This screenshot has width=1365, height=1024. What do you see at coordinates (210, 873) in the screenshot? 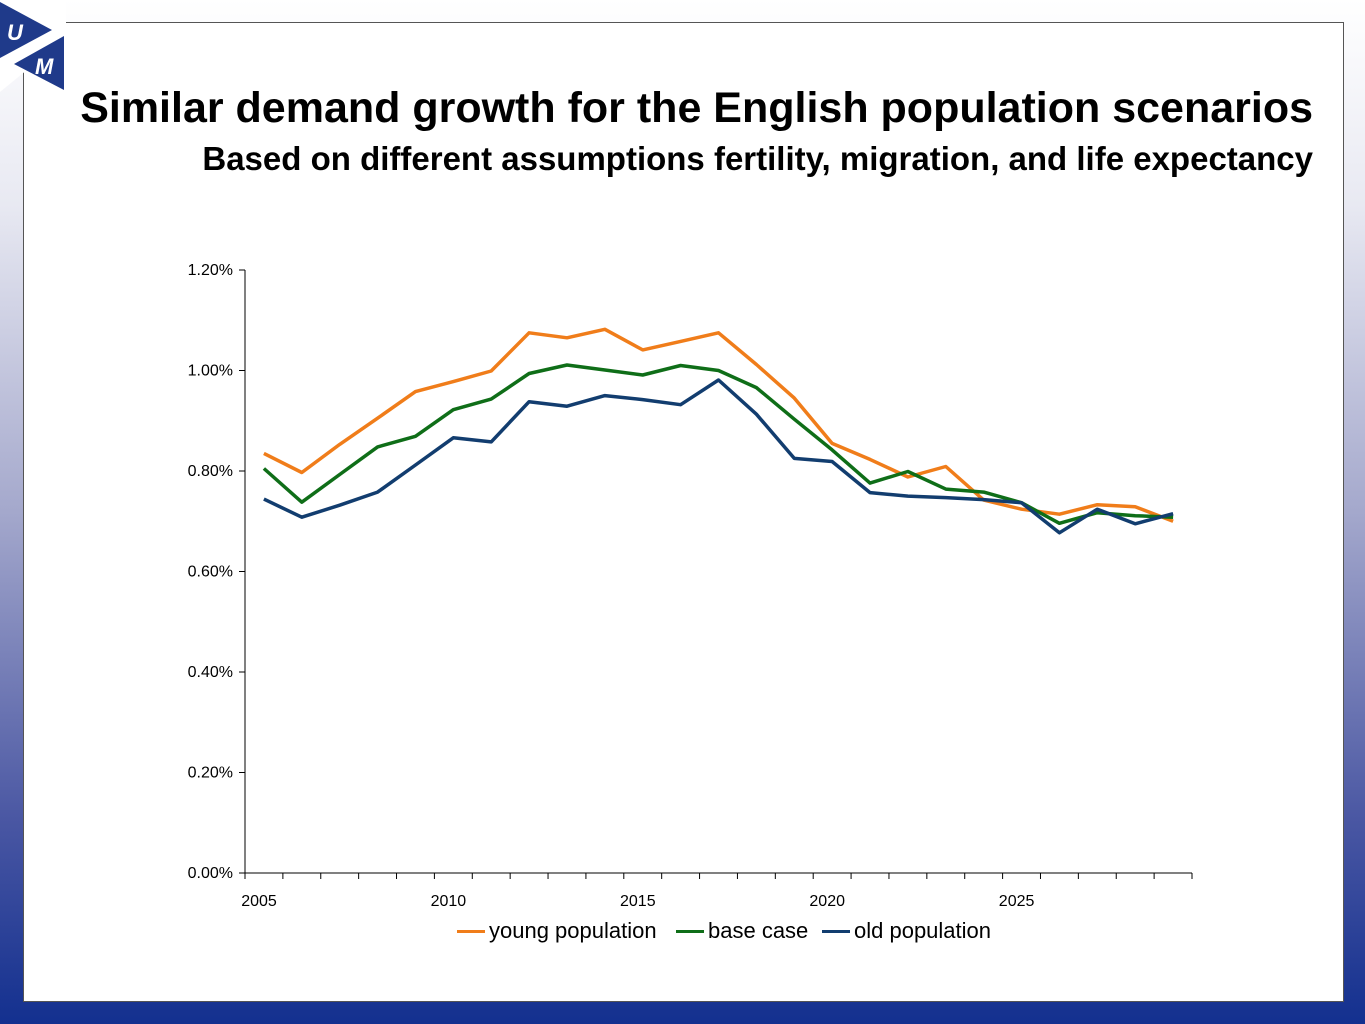
I see `y-tick-label: 0.00%` at bounding box center [210, 873].